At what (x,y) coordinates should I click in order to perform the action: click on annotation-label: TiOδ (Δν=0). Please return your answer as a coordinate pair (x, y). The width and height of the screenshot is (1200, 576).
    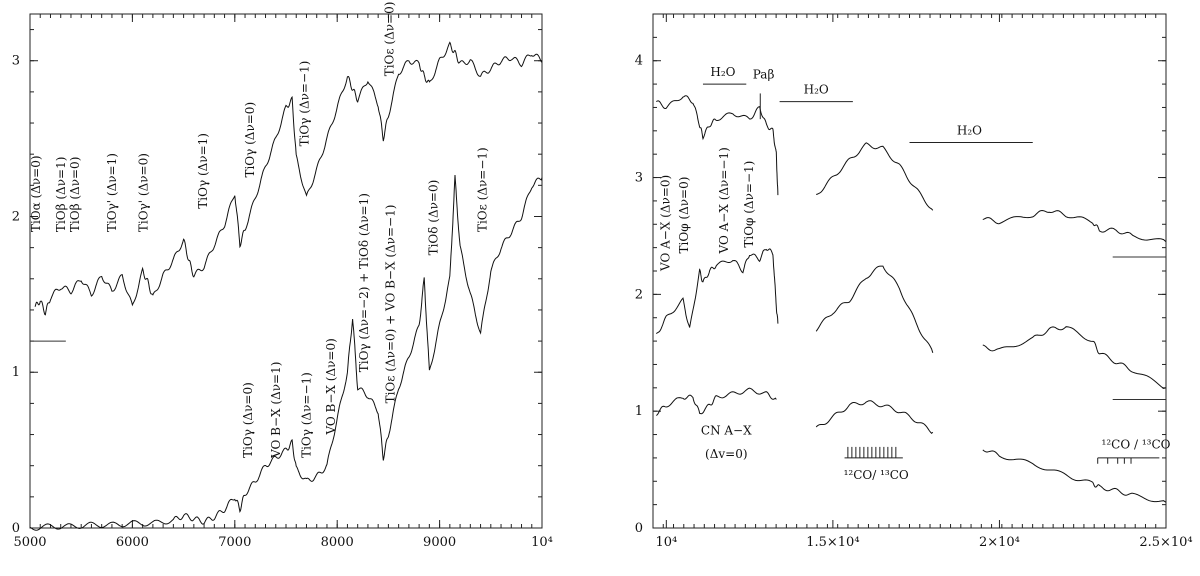
    Looking at the image, I should click on (434, 218).